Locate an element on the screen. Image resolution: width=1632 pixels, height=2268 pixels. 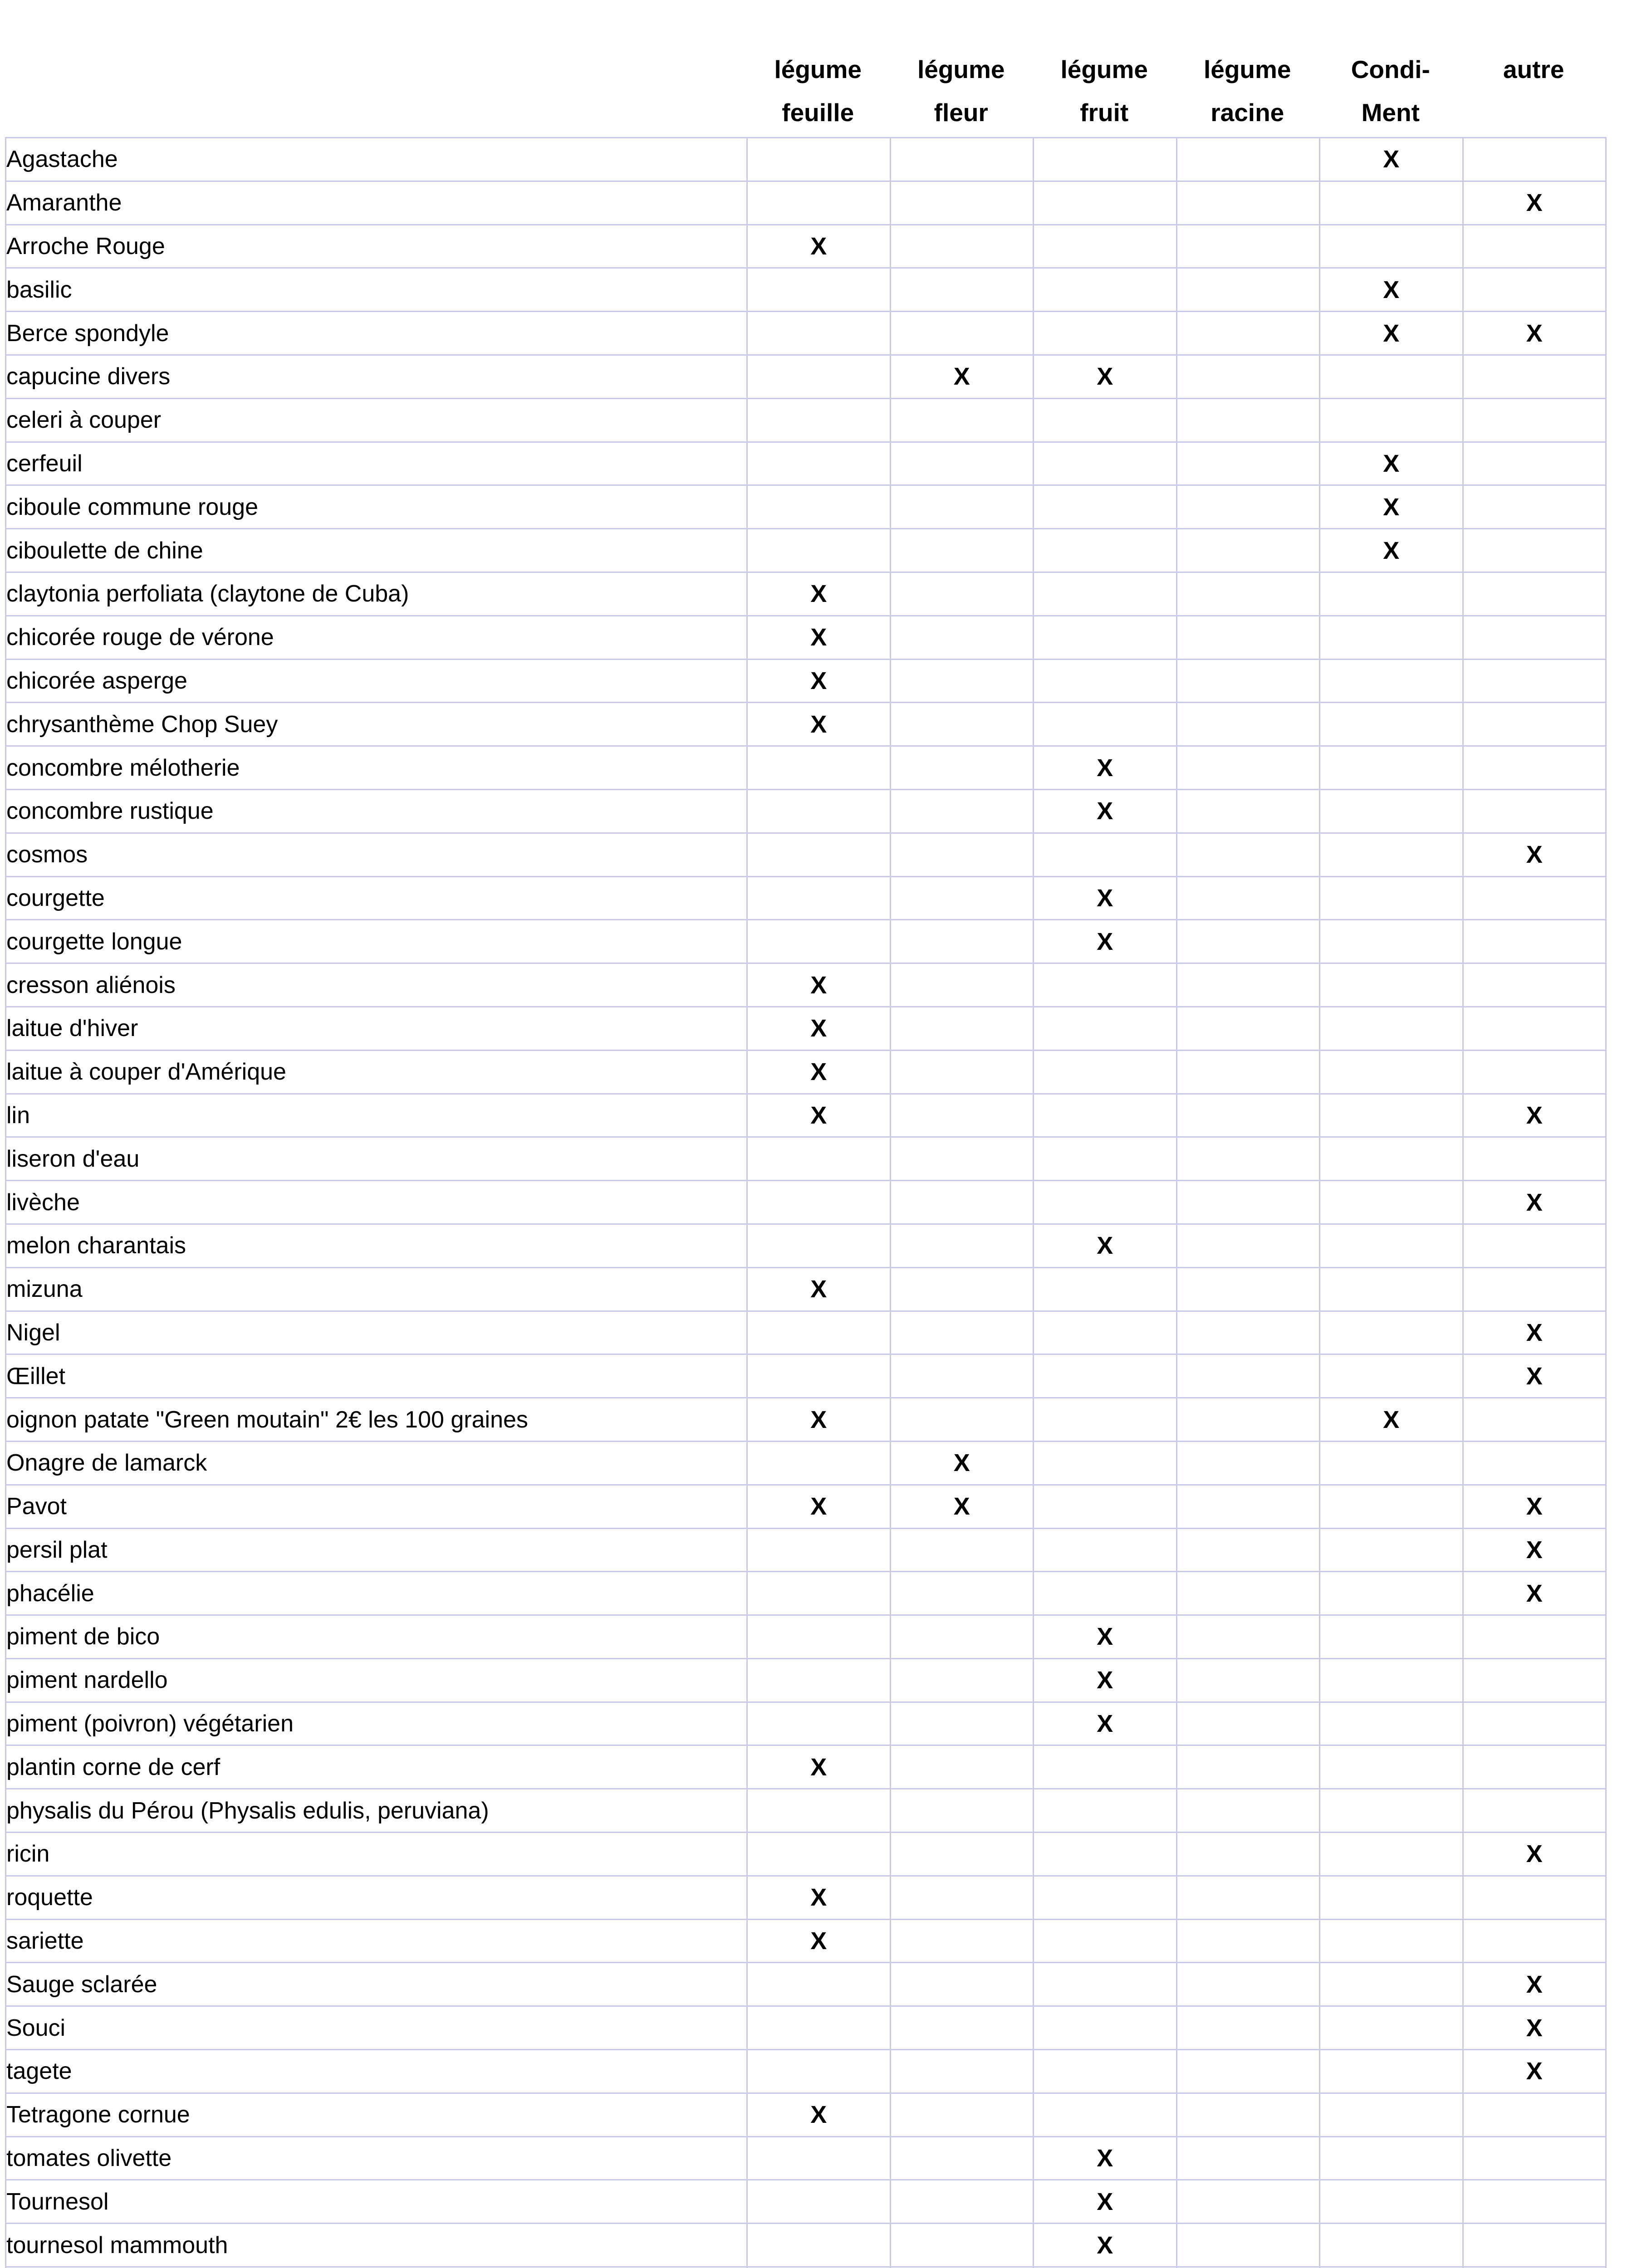
table-row: laitue à couper d'Amérique X is located at coordinates (806, 1072).